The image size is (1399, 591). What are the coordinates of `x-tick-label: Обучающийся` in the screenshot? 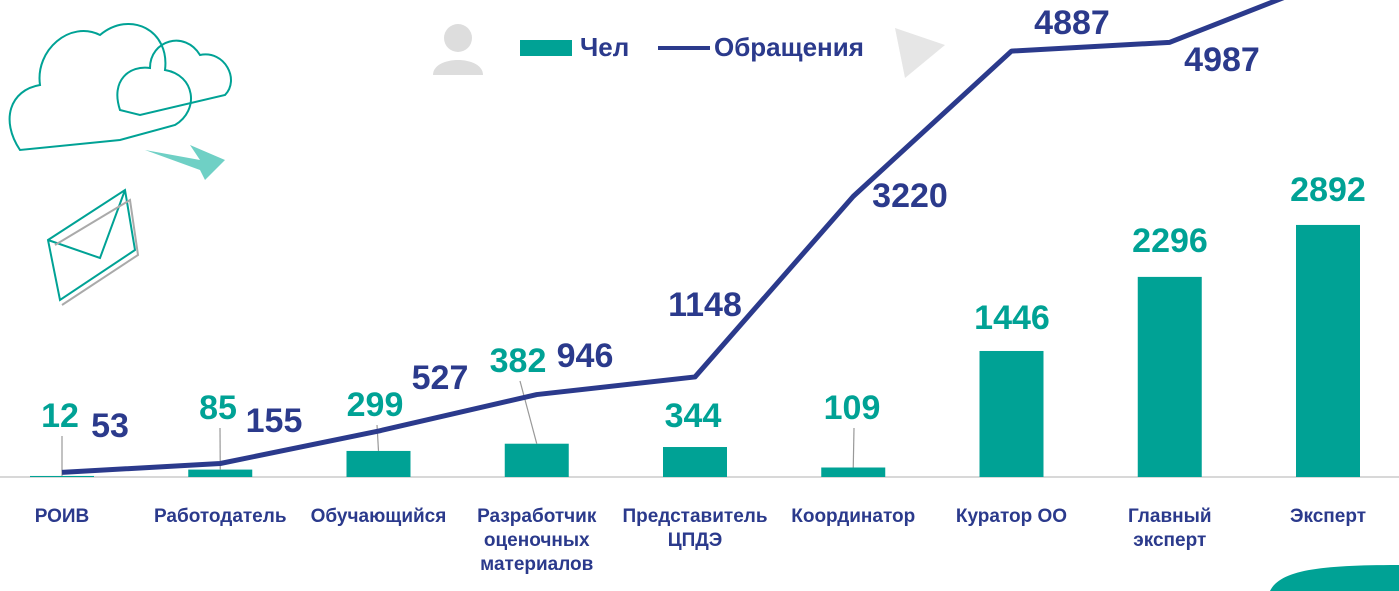 It's located at (378, 516).